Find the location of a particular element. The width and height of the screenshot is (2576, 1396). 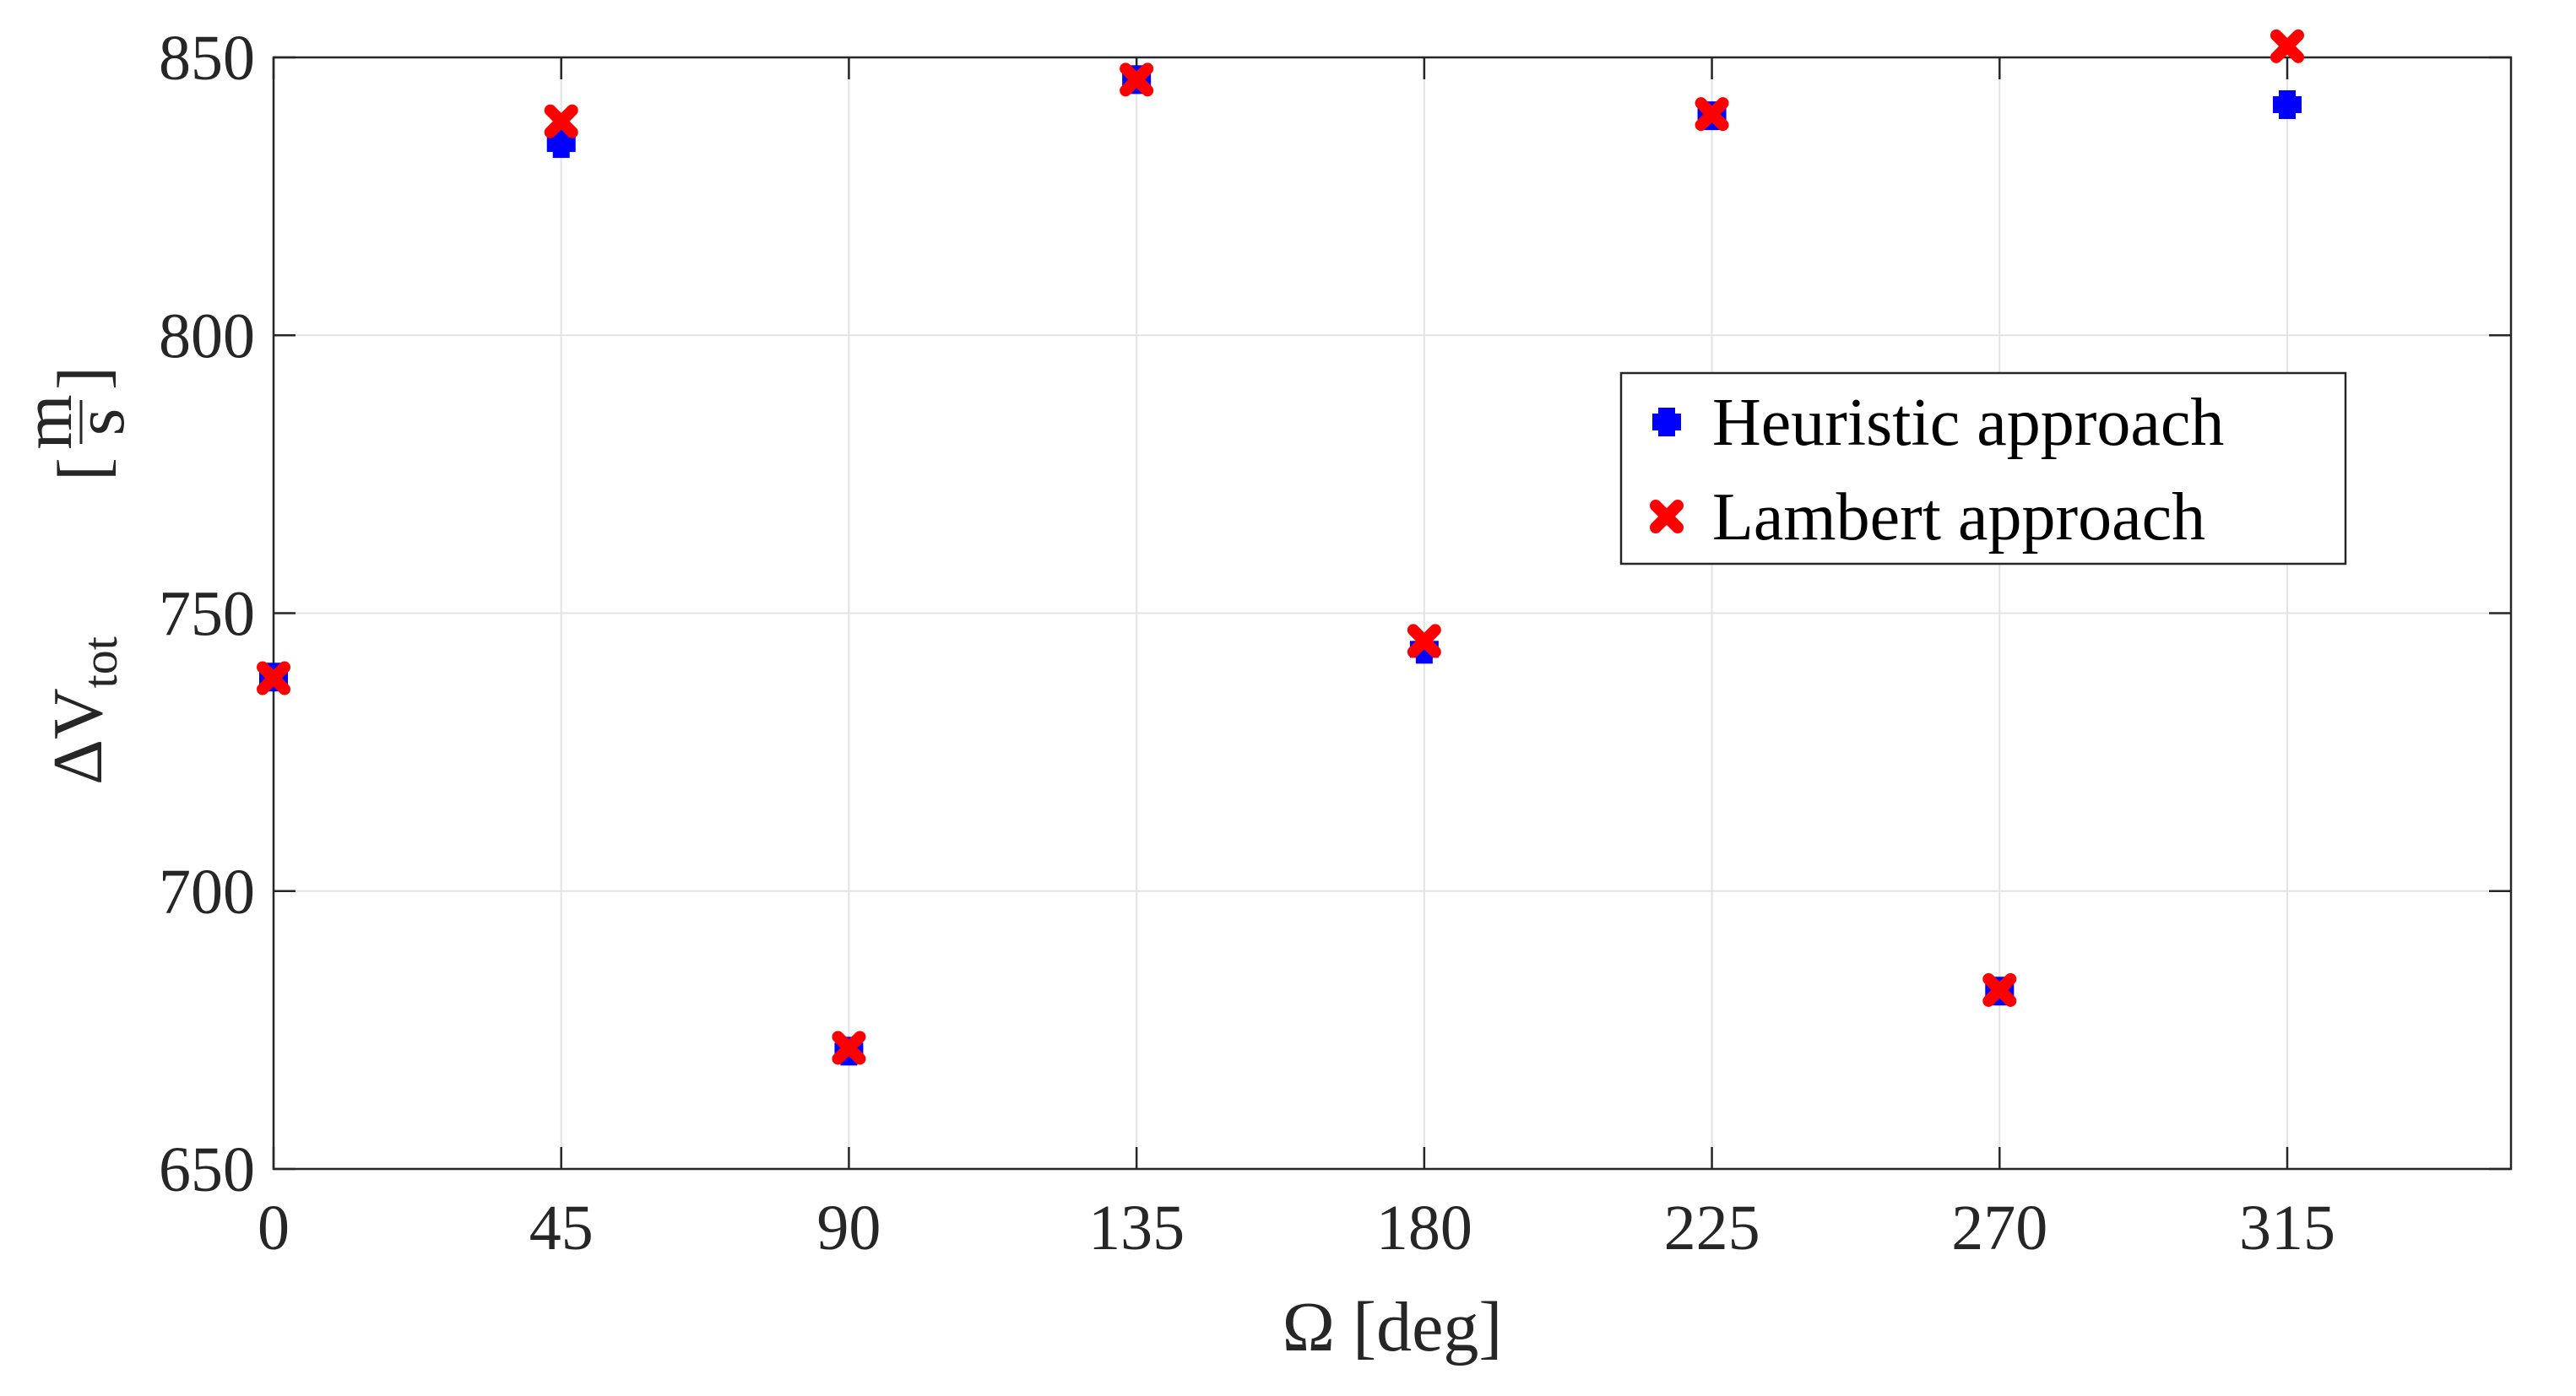

y-tick-labels: 650 700 750 800 850 is located at coordinates (207, 614).